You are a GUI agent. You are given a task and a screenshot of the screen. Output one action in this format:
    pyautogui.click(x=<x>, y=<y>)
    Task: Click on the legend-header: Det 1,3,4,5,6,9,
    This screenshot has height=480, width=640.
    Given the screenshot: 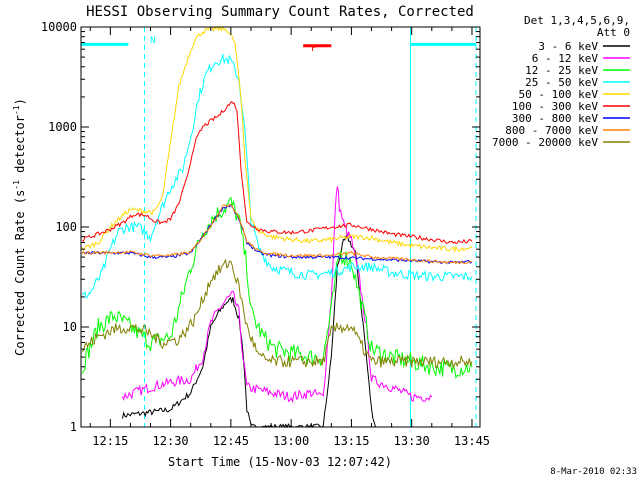 What is the action you would take?
    pyautogui.click(x=577, y=20)
    